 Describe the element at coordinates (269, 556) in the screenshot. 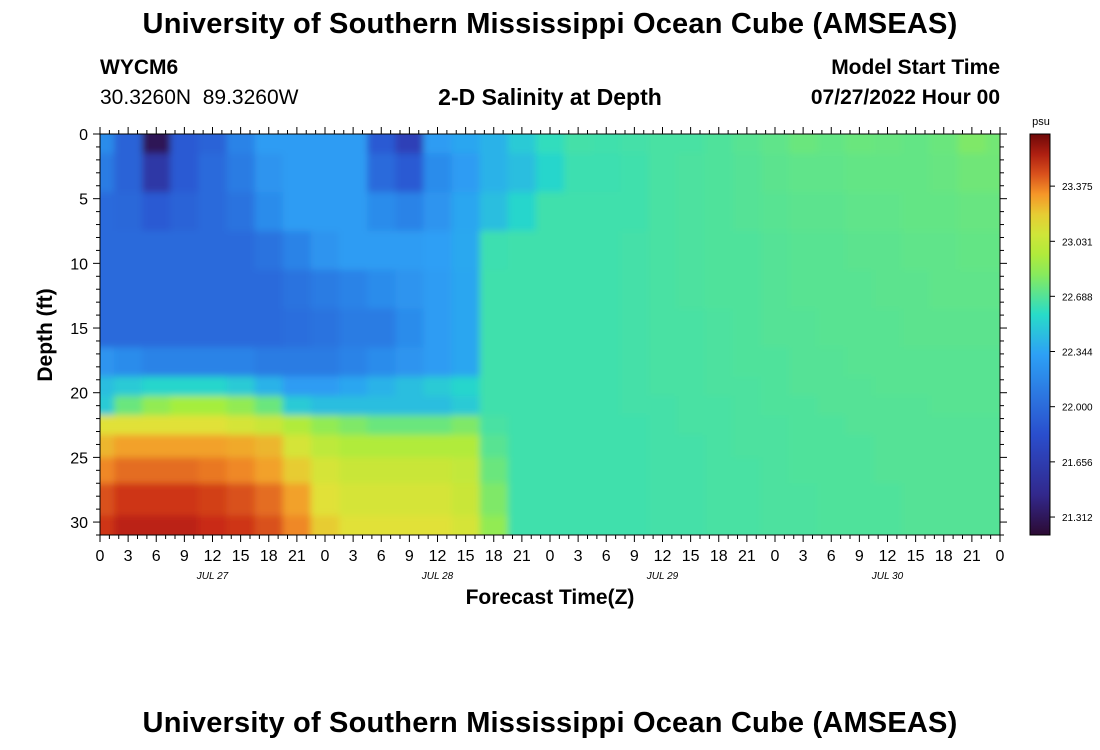

I see `x-tick-label: 18` at that location.